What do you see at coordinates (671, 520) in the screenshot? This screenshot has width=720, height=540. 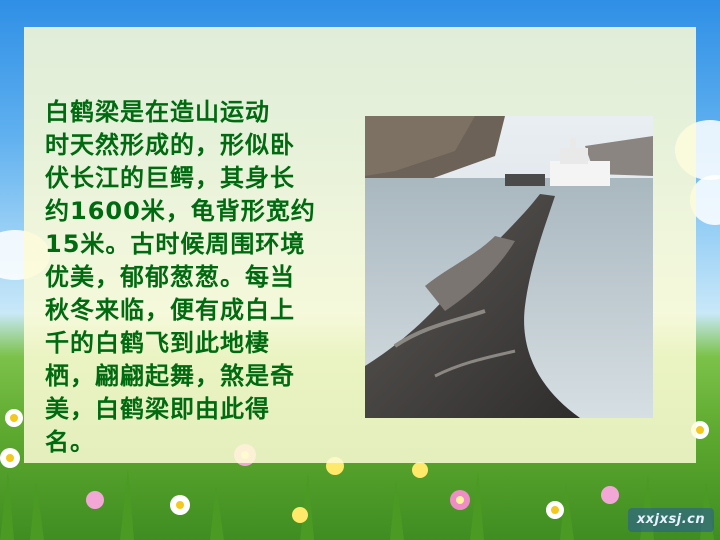 I see `site-watermark: xxjxsj.cn` at bounding box center [671, 520].